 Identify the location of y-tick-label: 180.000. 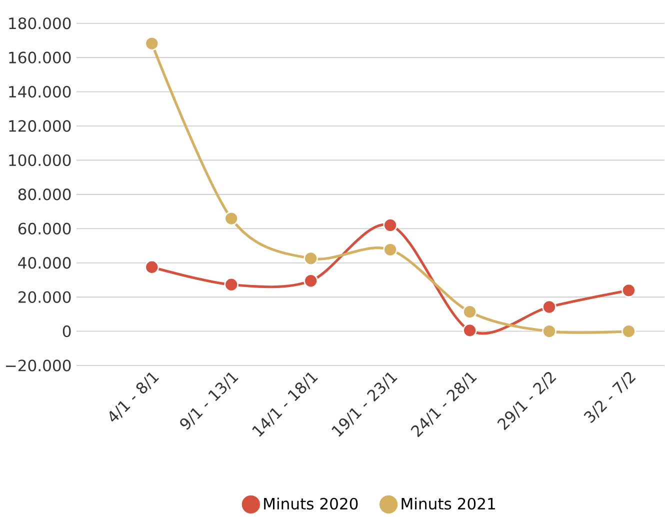
(40, 24).